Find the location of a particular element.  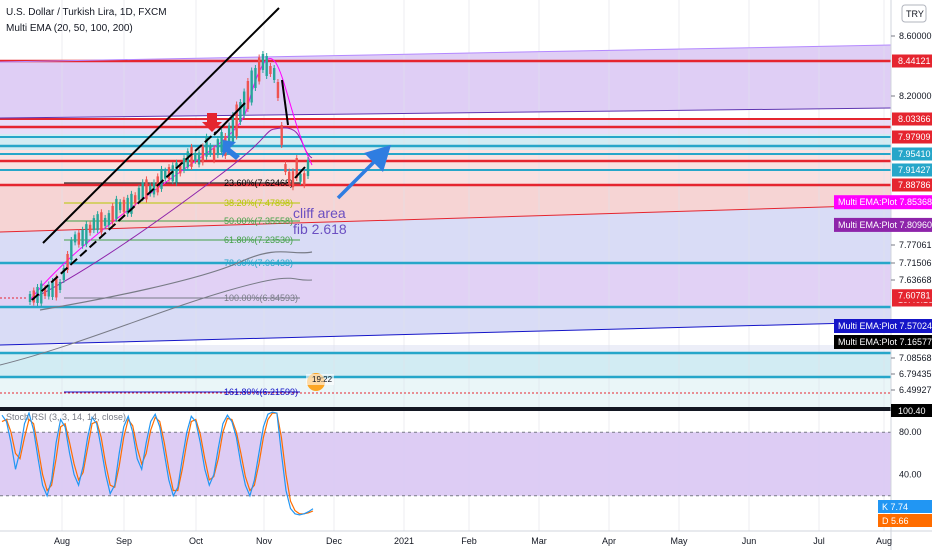

stoch-d-tag: D 5.66 is located at coordinates (895, 521).